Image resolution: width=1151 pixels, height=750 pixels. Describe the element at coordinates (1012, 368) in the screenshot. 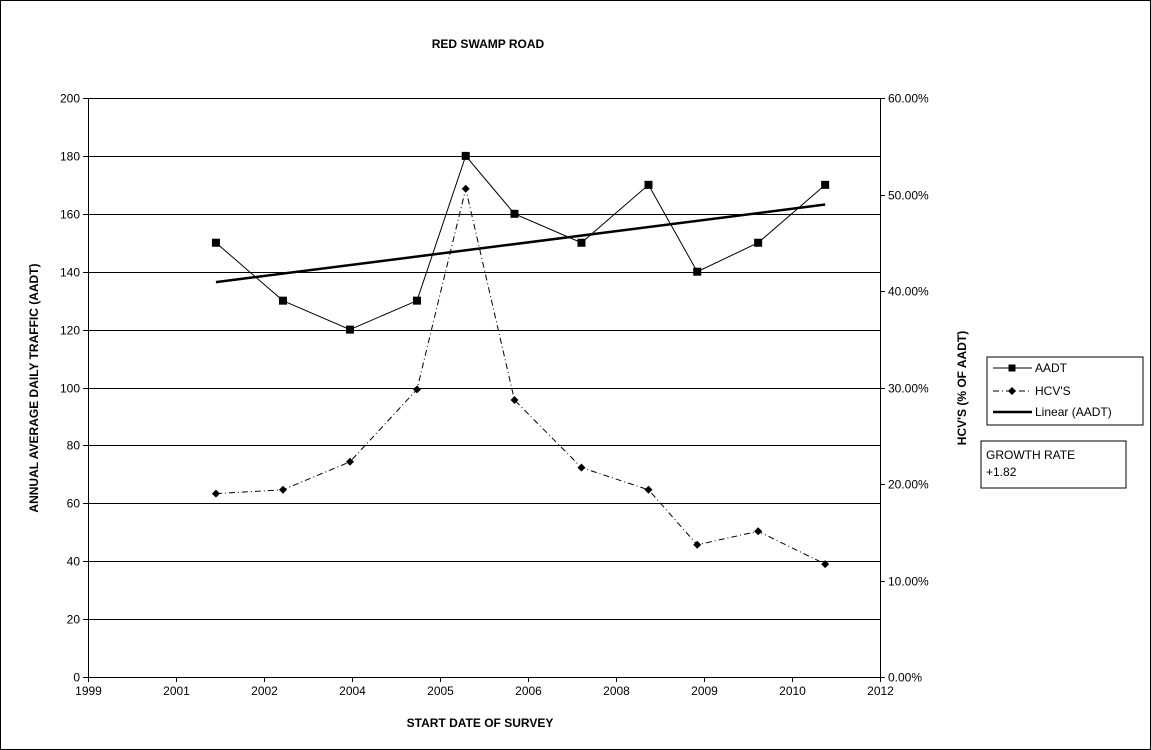

I see `legend-aadt-marker` at that location.